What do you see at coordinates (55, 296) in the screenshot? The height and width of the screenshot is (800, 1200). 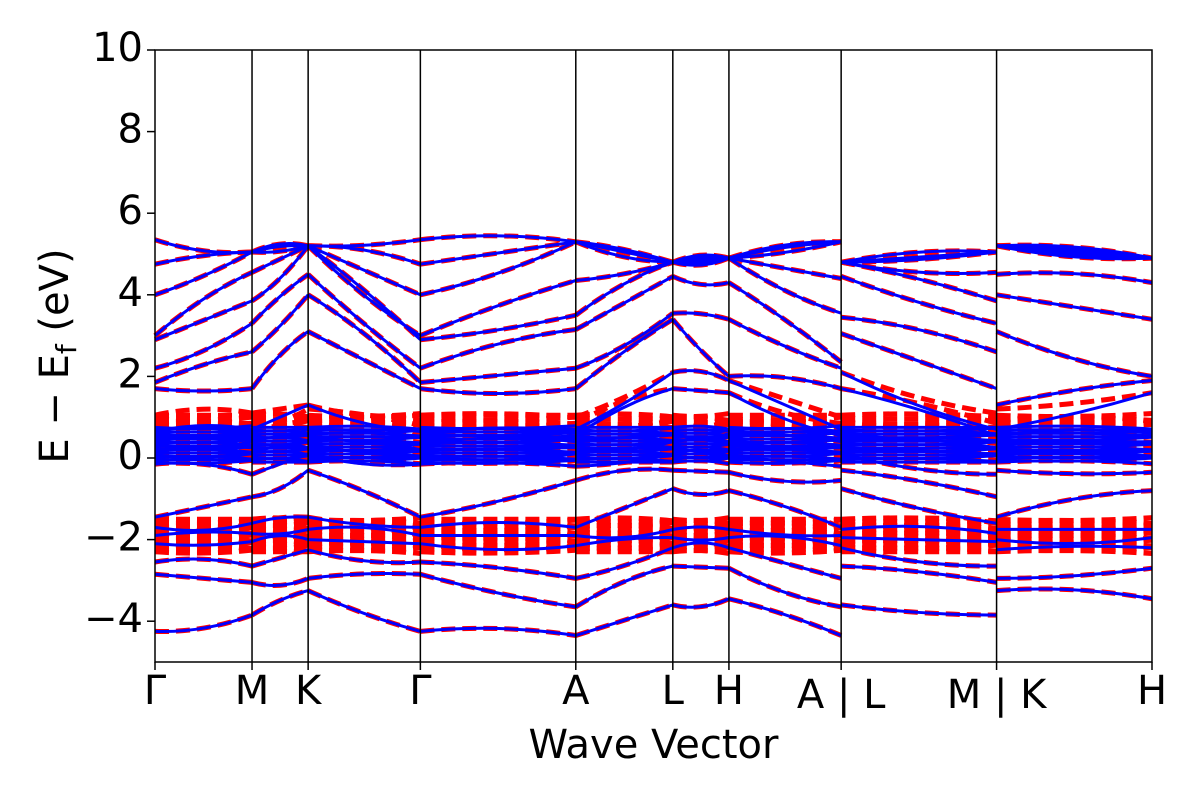 I see `y-axis-label-unit: (eV)` at bounding box center [55, 296].